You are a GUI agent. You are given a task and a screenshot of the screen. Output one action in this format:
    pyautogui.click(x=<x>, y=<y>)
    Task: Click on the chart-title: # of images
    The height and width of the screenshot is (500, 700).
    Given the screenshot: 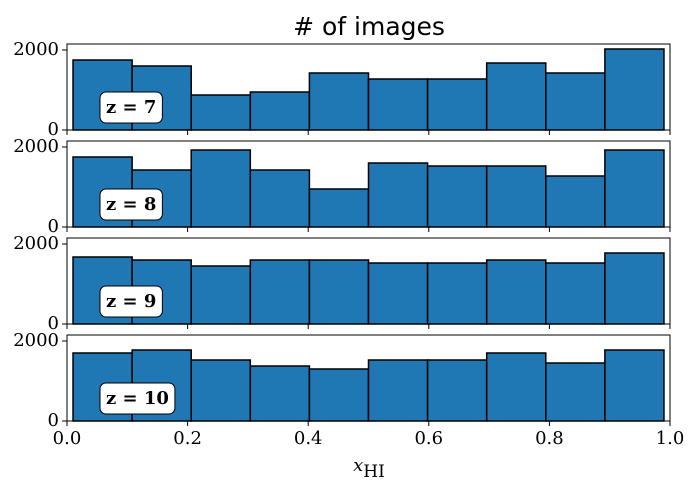 What is the action you would take?
    pyautogui.click(x=369, y=26)
    